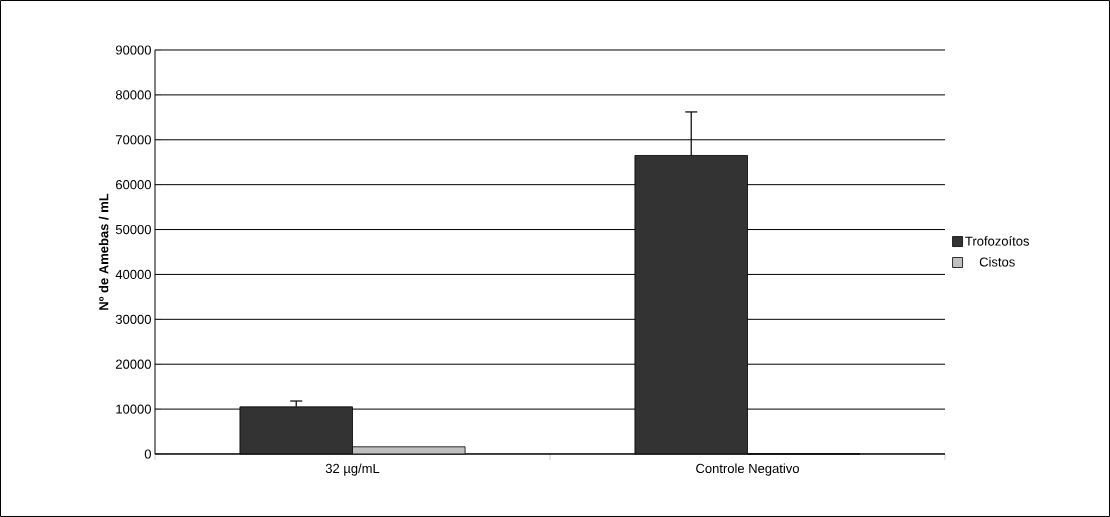  I want to click on y-tick-label: 60000, so click(133, 185).